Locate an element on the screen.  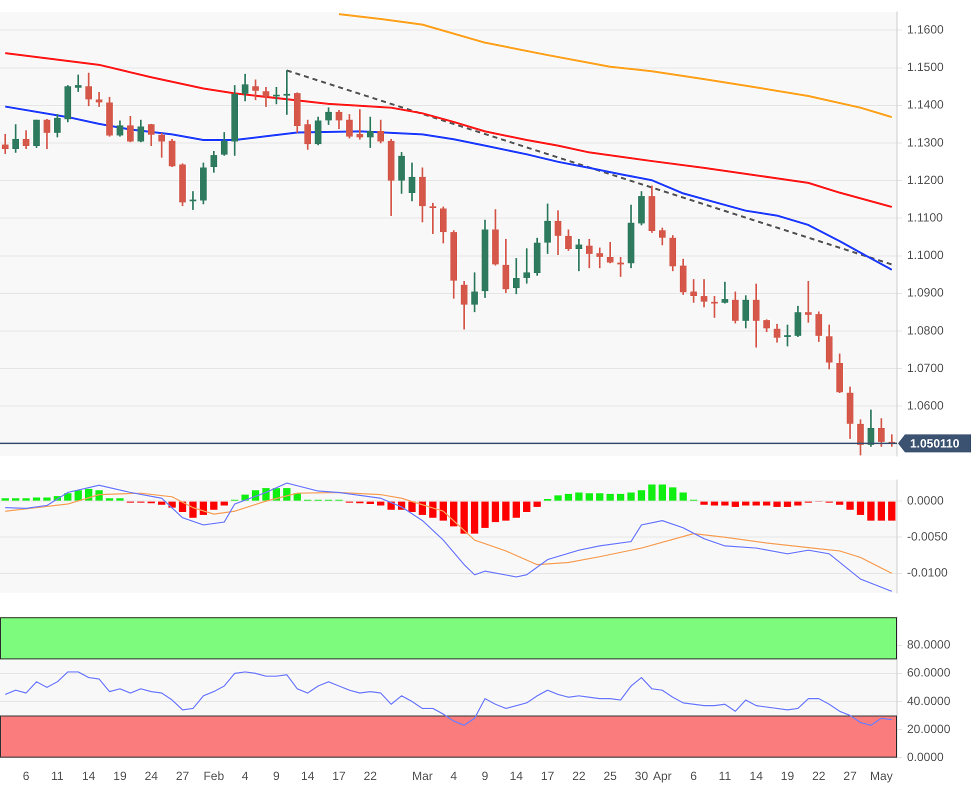
x-tick-label: 30 is located at coordinates (641, 776).